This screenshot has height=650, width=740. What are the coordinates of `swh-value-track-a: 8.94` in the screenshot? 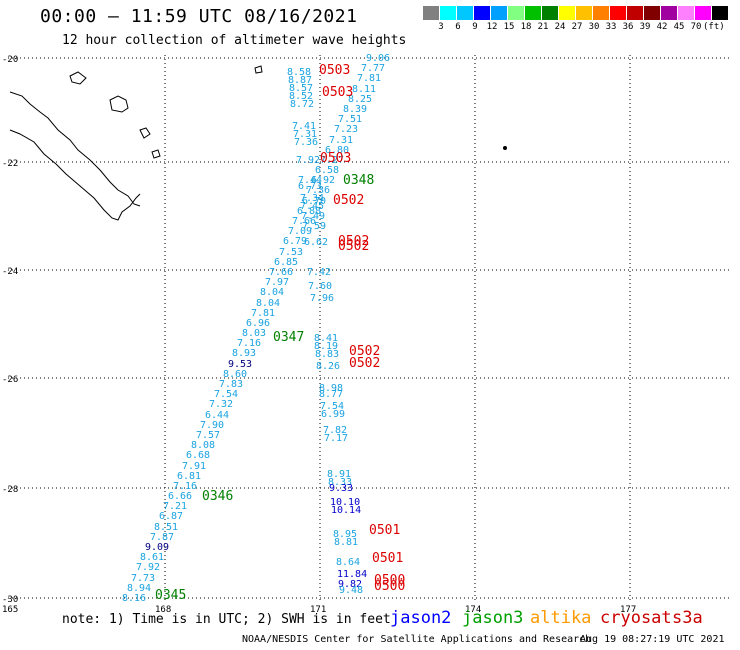 It's located at (139, 588).